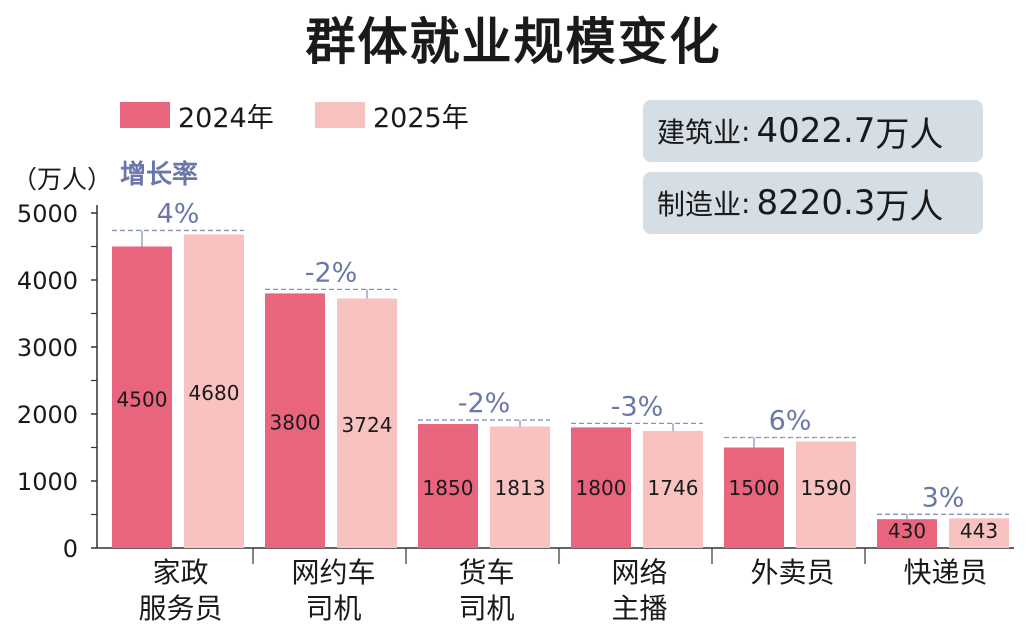  I want to click on bar-value-label-2025: 443, so click(979, 531).